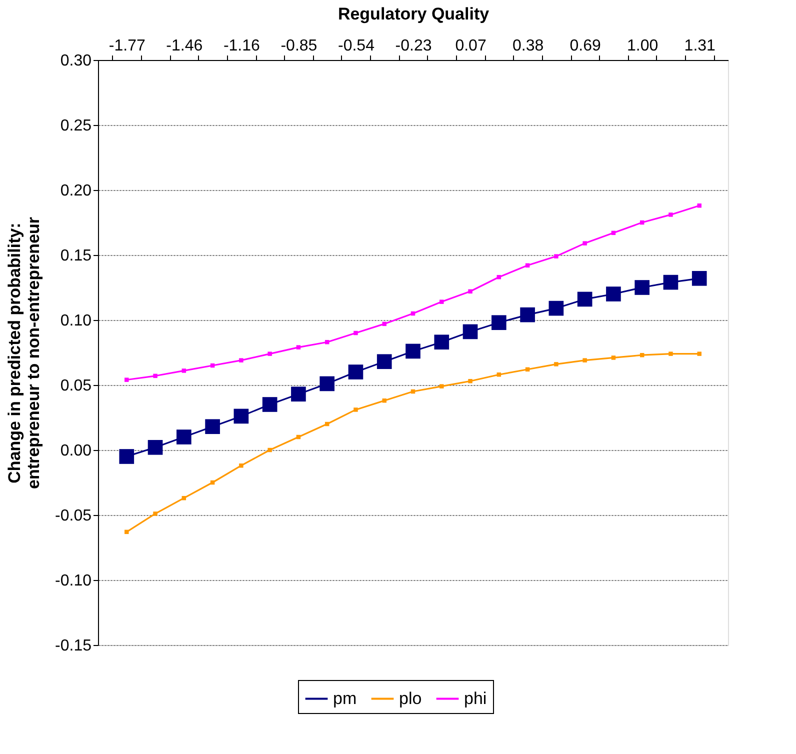 The height and width of the screenshot is (754, 796). I want to click on y-tick-label: -0.10, so click(73, 581).